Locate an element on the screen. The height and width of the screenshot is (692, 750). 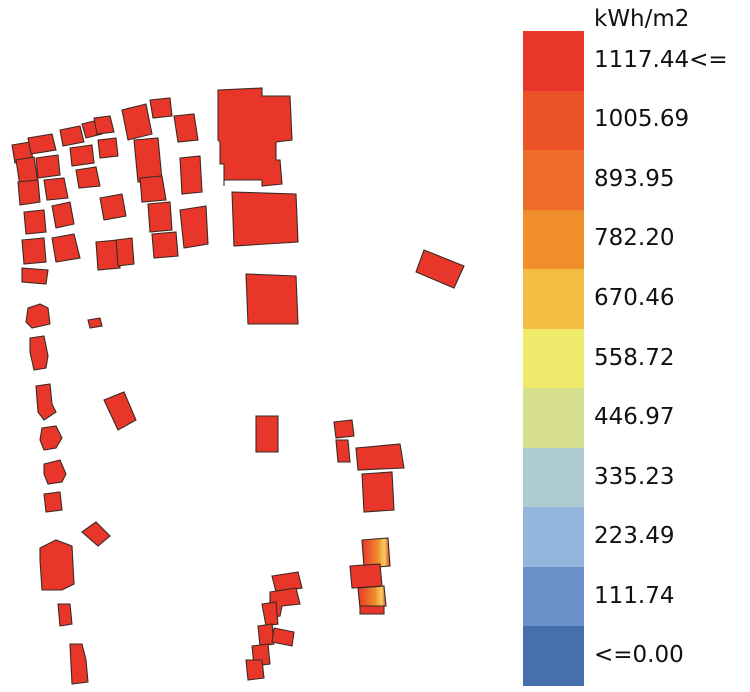
legend-unit-label: kWh/m2 is located at coordinates (642, 19).